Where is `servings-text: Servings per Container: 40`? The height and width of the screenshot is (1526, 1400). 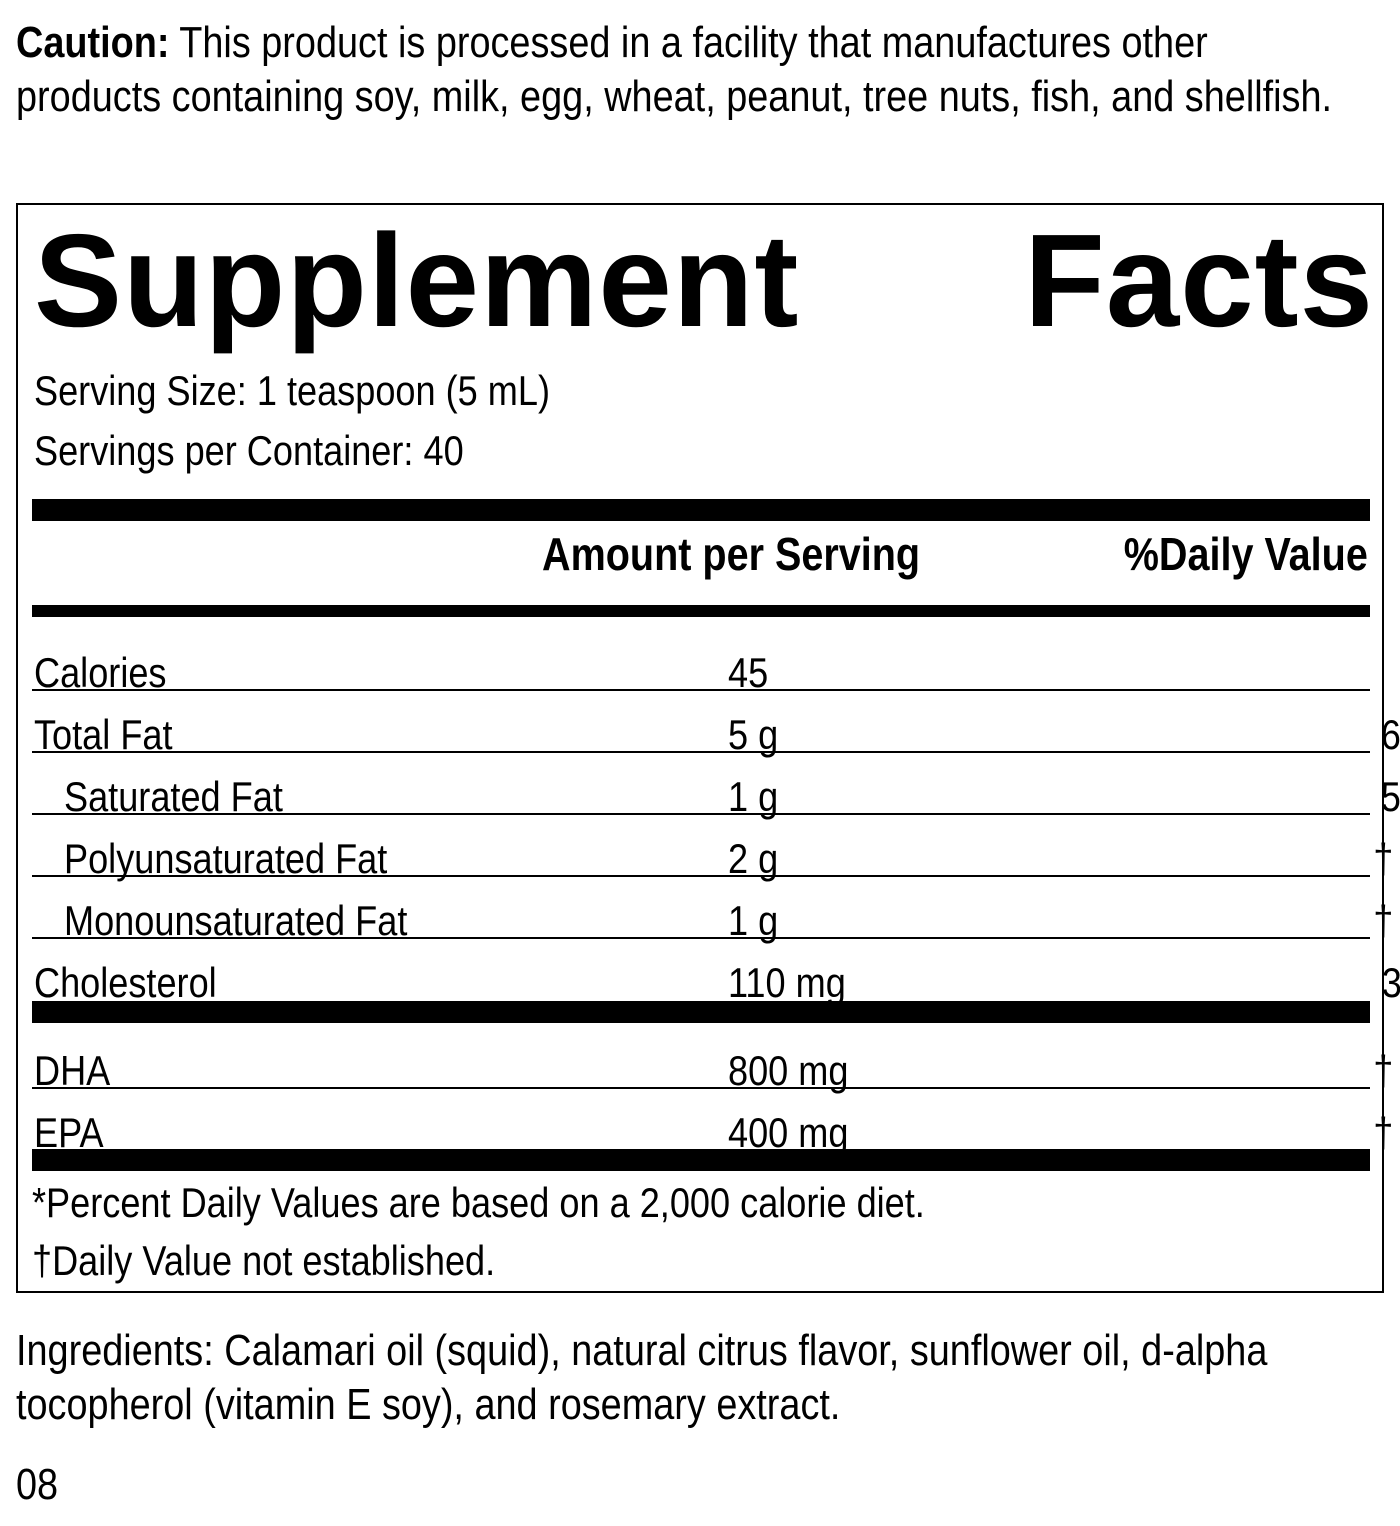 servings-text: Servings per Container: 40 is located at coordinates (249, 450).